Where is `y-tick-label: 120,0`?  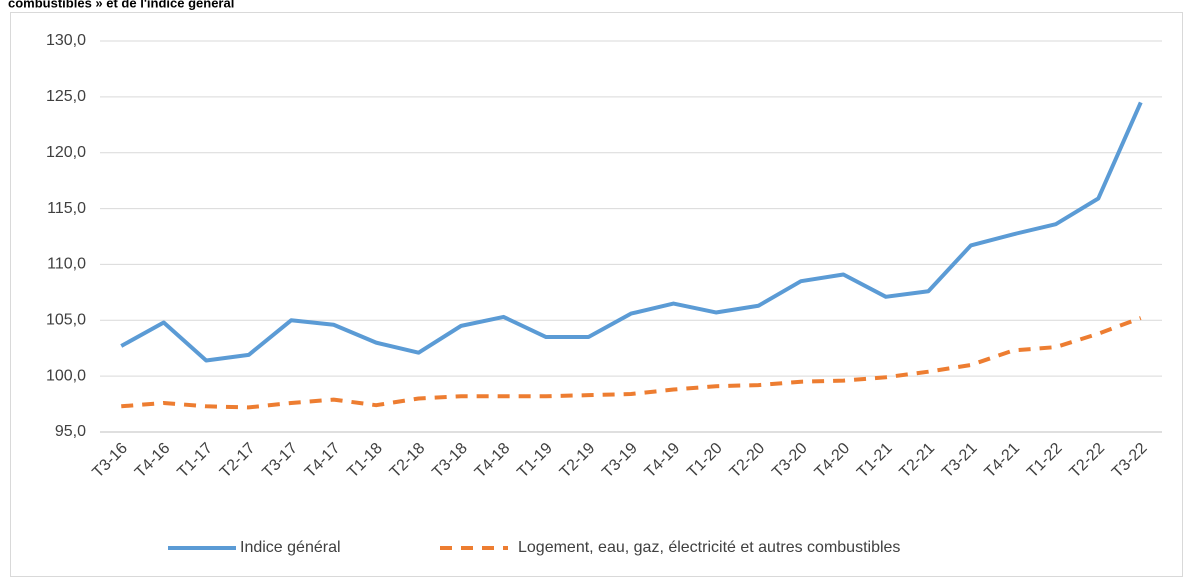 y-tick-label: 120,0 is located at coordinates (66, 152).